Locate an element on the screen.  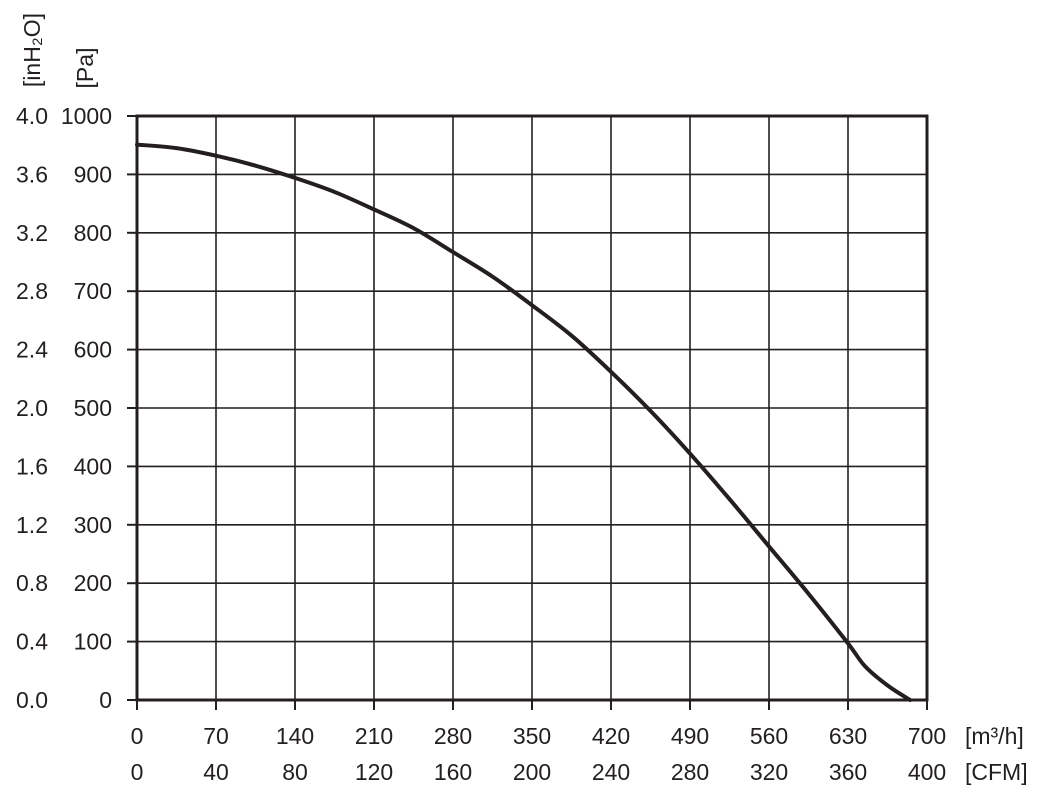
x-secondary-tick-label: 160 is located at coordinates (453, 772).